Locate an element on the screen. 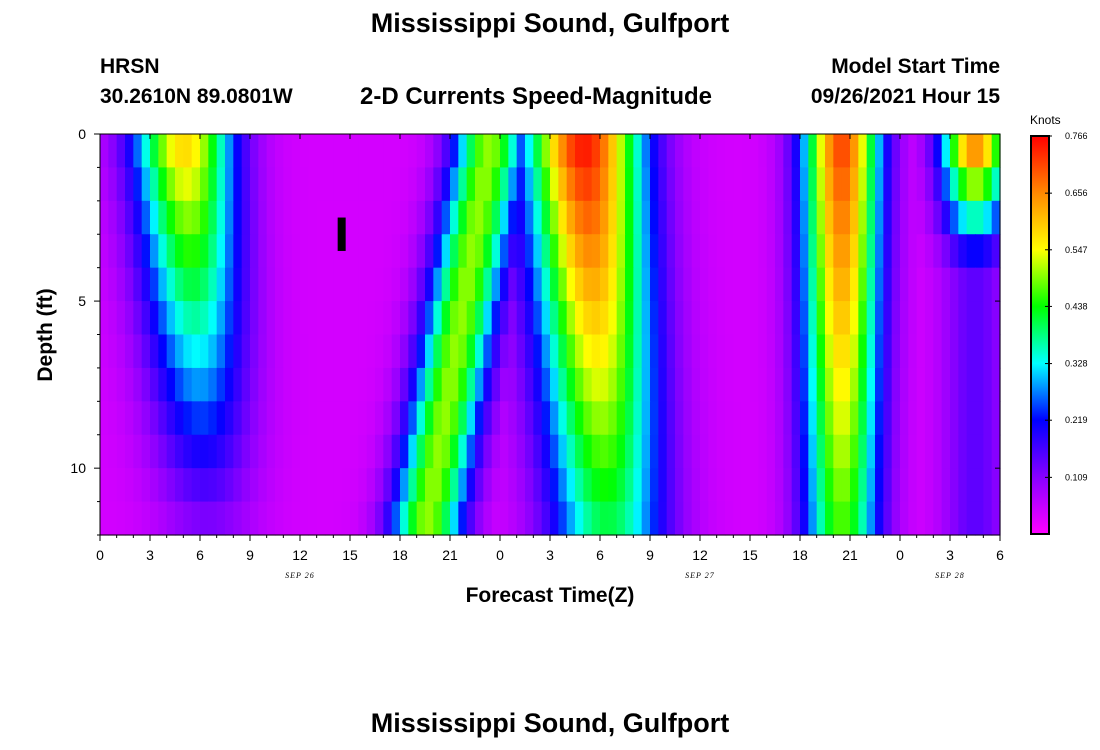 The width and height of the screenshot is (1100, 750). colorbar: 0.766 0.656 0.547 0.438 0.328 0.219 0.109 is located at coordinates (1059, 333).